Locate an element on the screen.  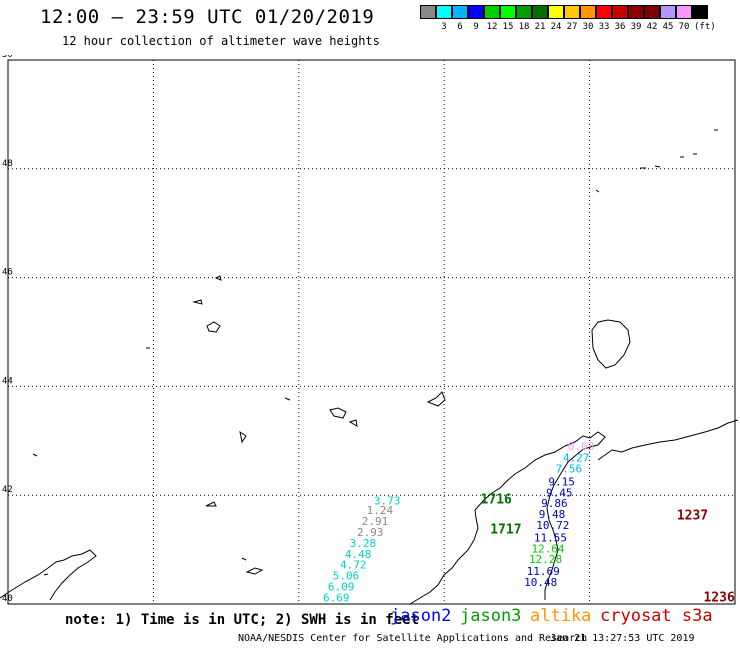
satellite-label-cryosat: cryosat s3a is located at coordinates (656, 616).